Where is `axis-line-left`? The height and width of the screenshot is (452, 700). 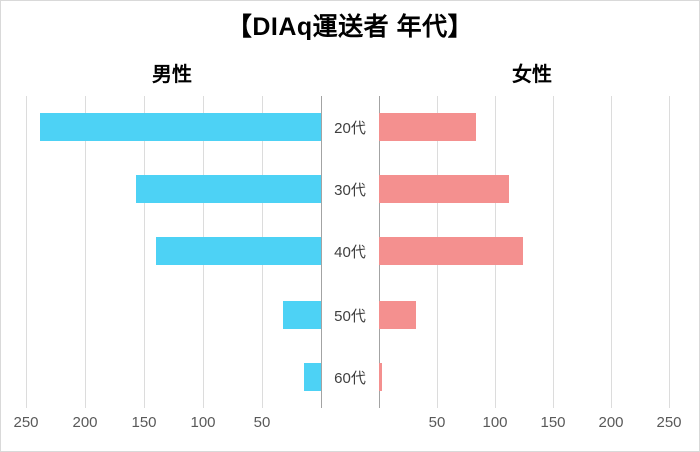
axis-line-left is located at coordinates (321, 252).